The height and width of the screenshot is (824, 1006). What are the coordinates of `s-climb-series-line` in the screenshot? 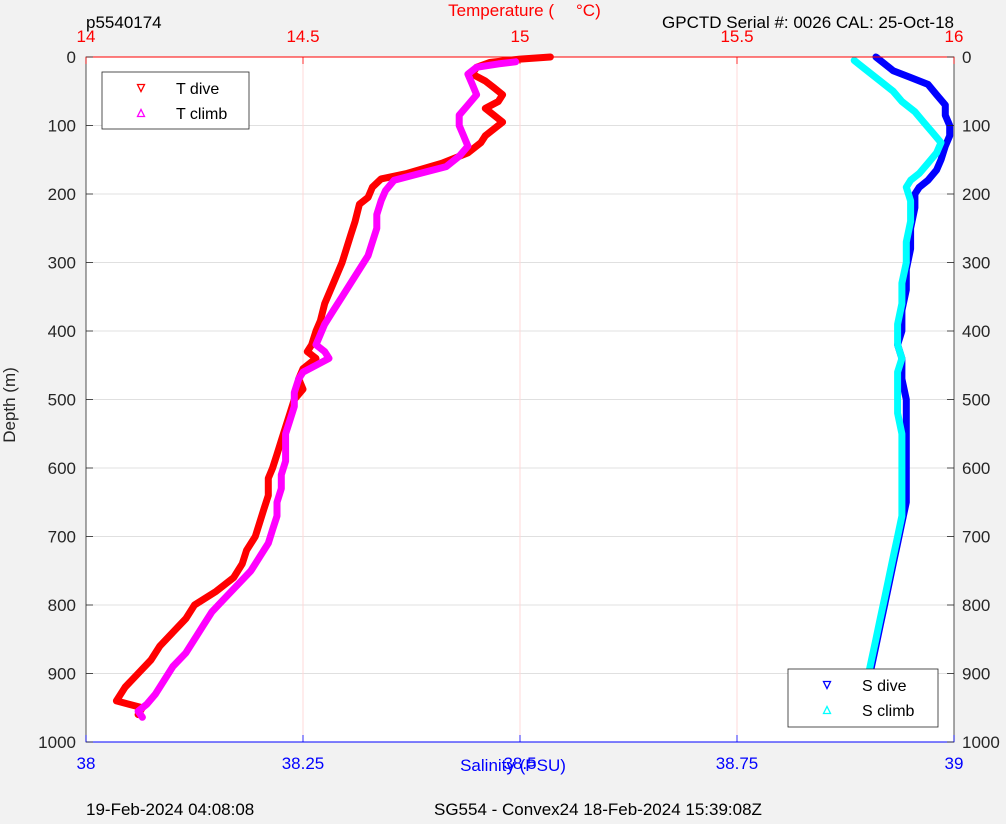 It's located at (897, 389).